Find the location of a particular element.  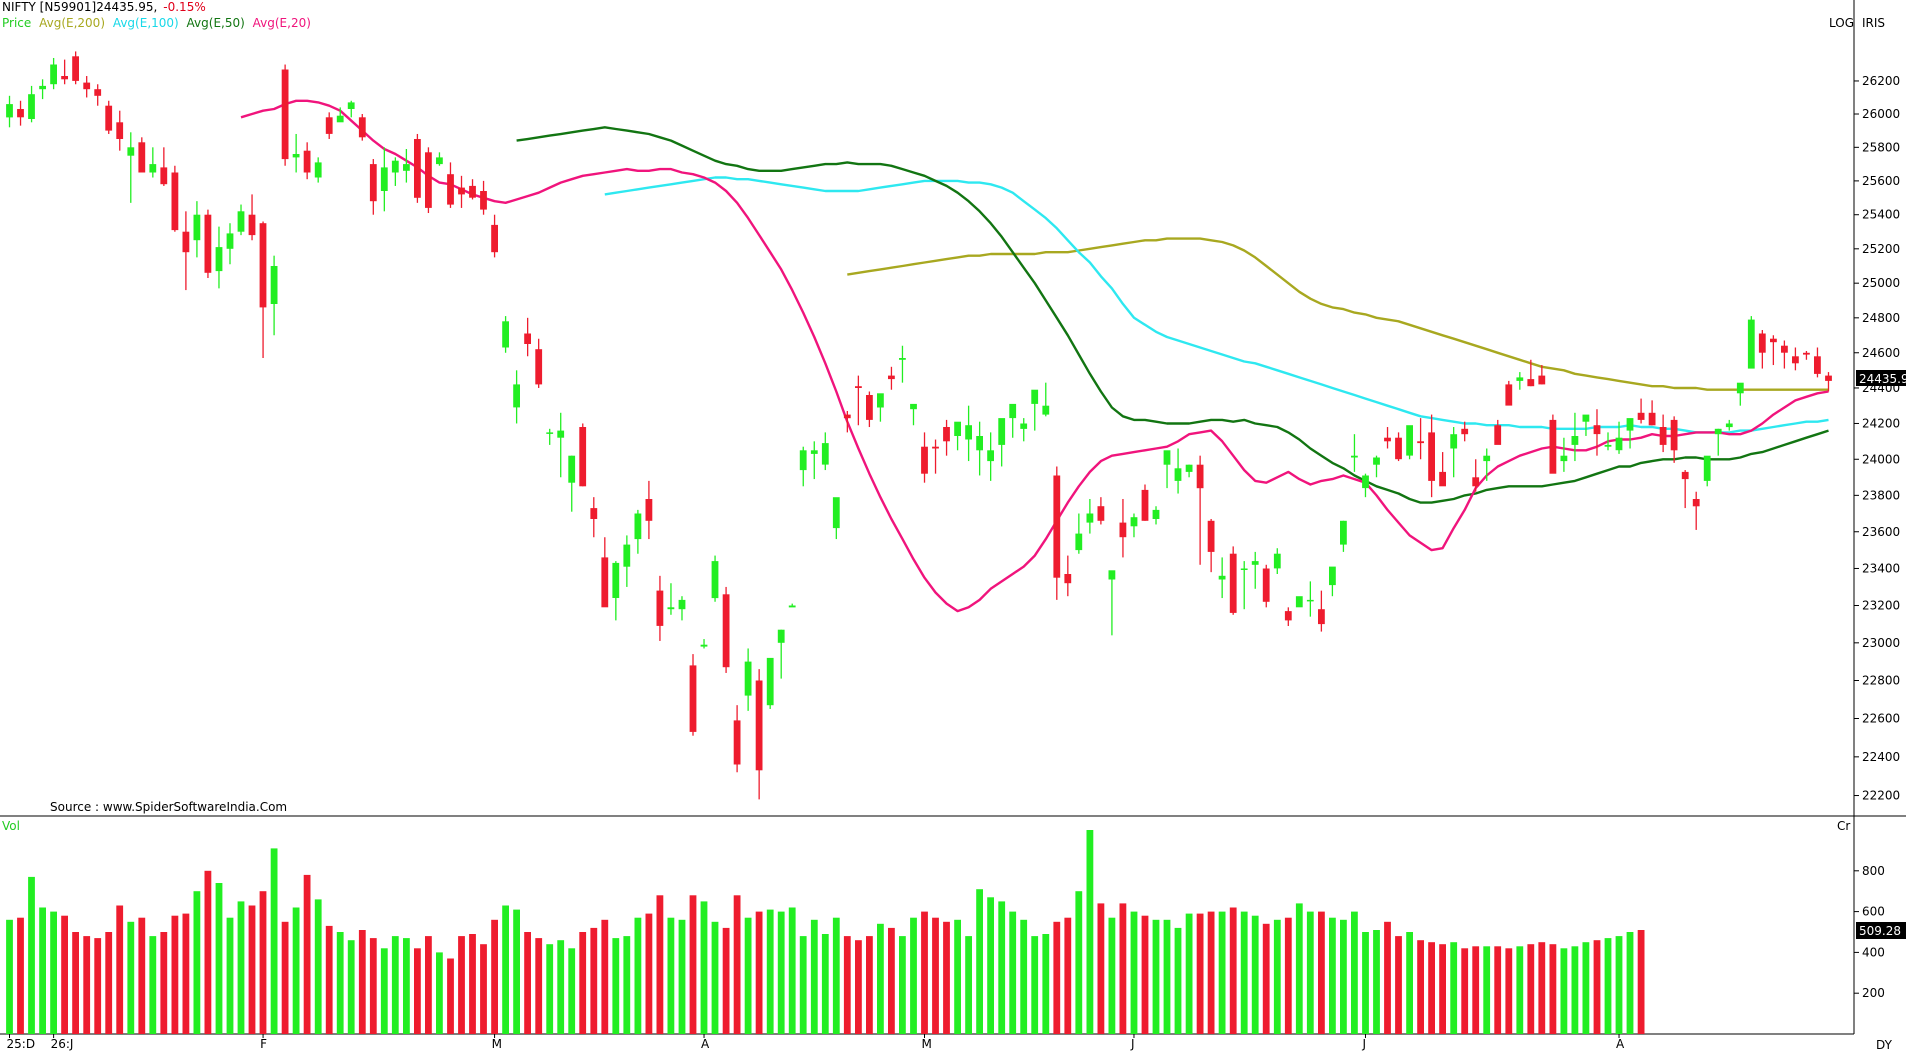

price-tick-label: 25400 is located at coordinates (1881, 215).